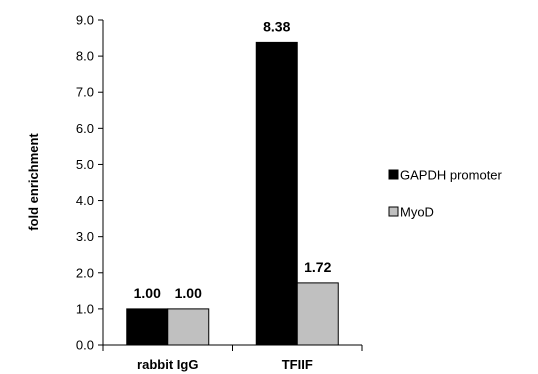 The height and width of the screenshot is (374, 538). What do you see at coordinates (85, 164) in the screenshot?
I see `y-tick-label: 5.0` at bounding box center [85, 164].